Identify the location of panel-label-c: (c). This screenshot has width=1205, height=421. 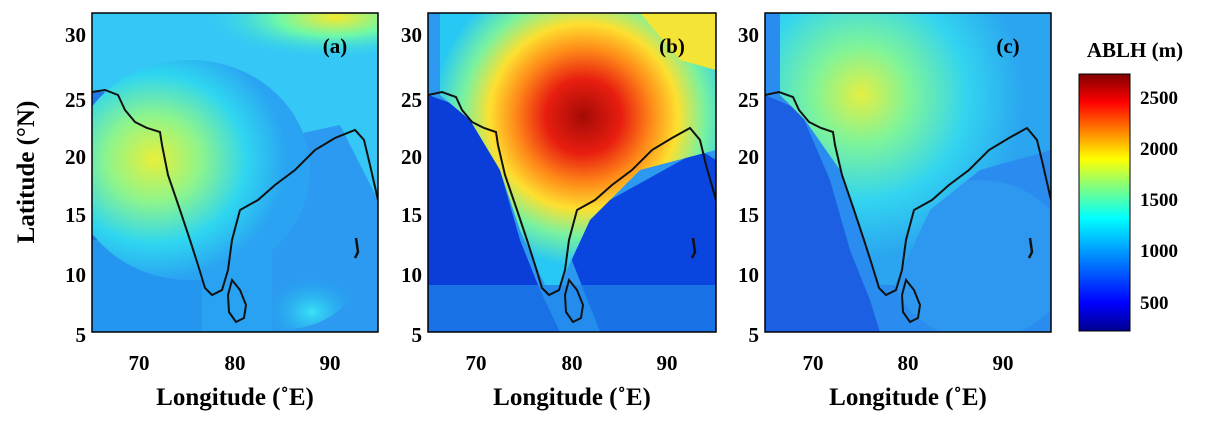
(1007, 46).